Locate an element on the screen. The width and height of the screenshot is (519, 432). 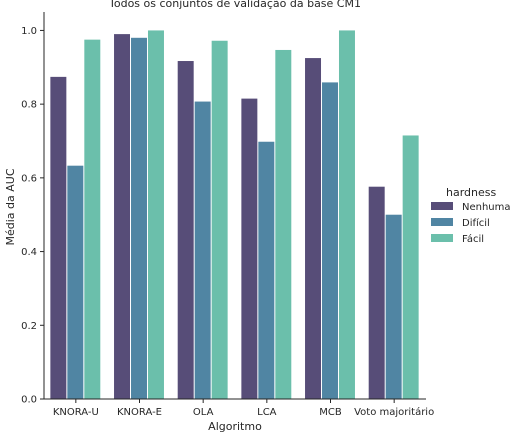
bar-ola-dif-cil is located at coordinates (202, 250).